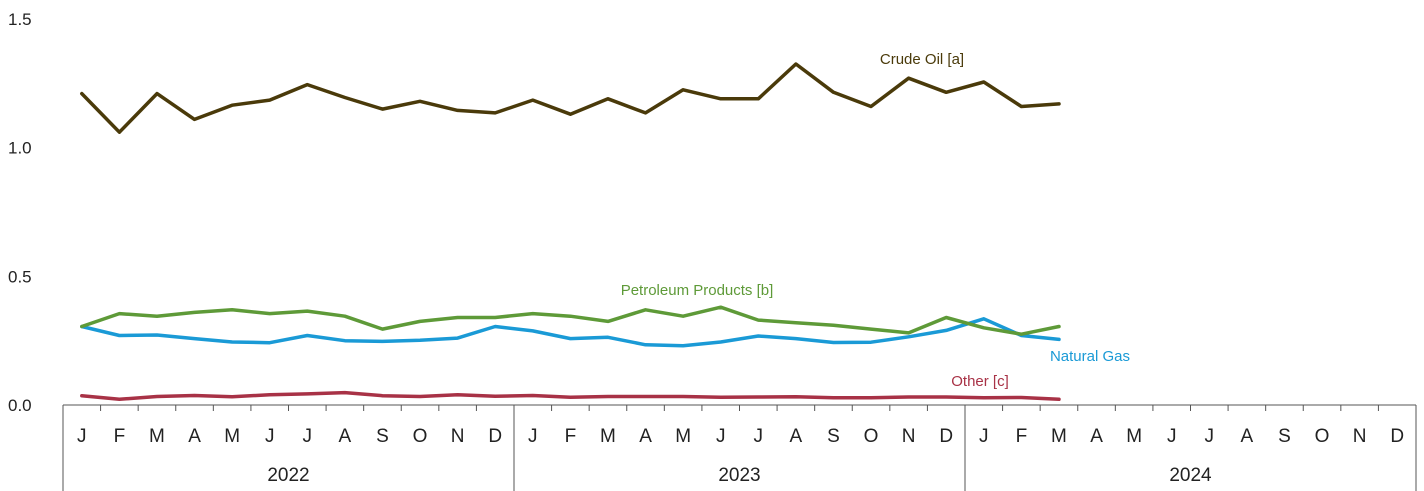  Describe the element at coordinates (980, 381) in the screenshot. I see `series-label-other: Other [c]` at that location.